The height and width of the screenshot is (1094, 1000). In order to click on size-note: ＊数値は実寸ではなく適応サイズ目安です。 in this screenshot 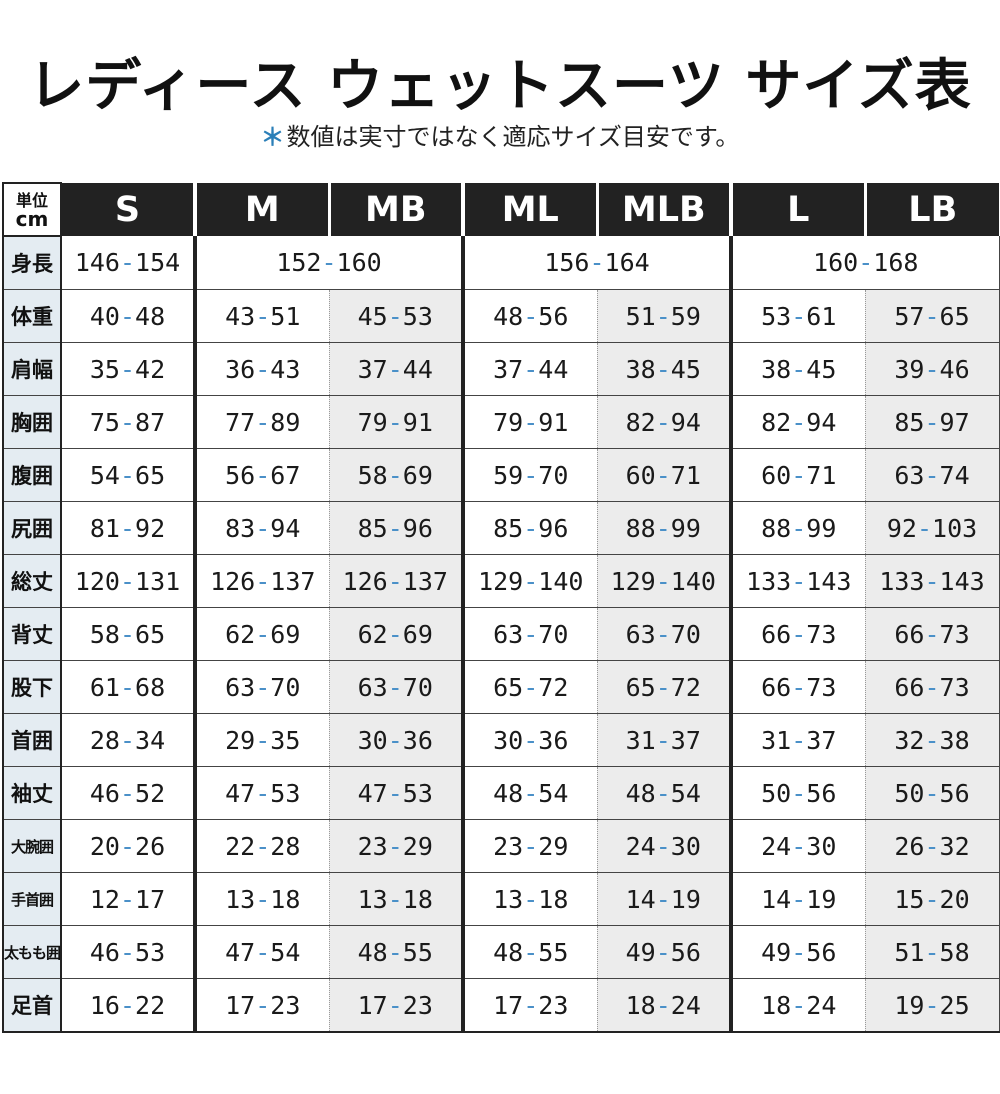, I will do `click(500, 137)`.